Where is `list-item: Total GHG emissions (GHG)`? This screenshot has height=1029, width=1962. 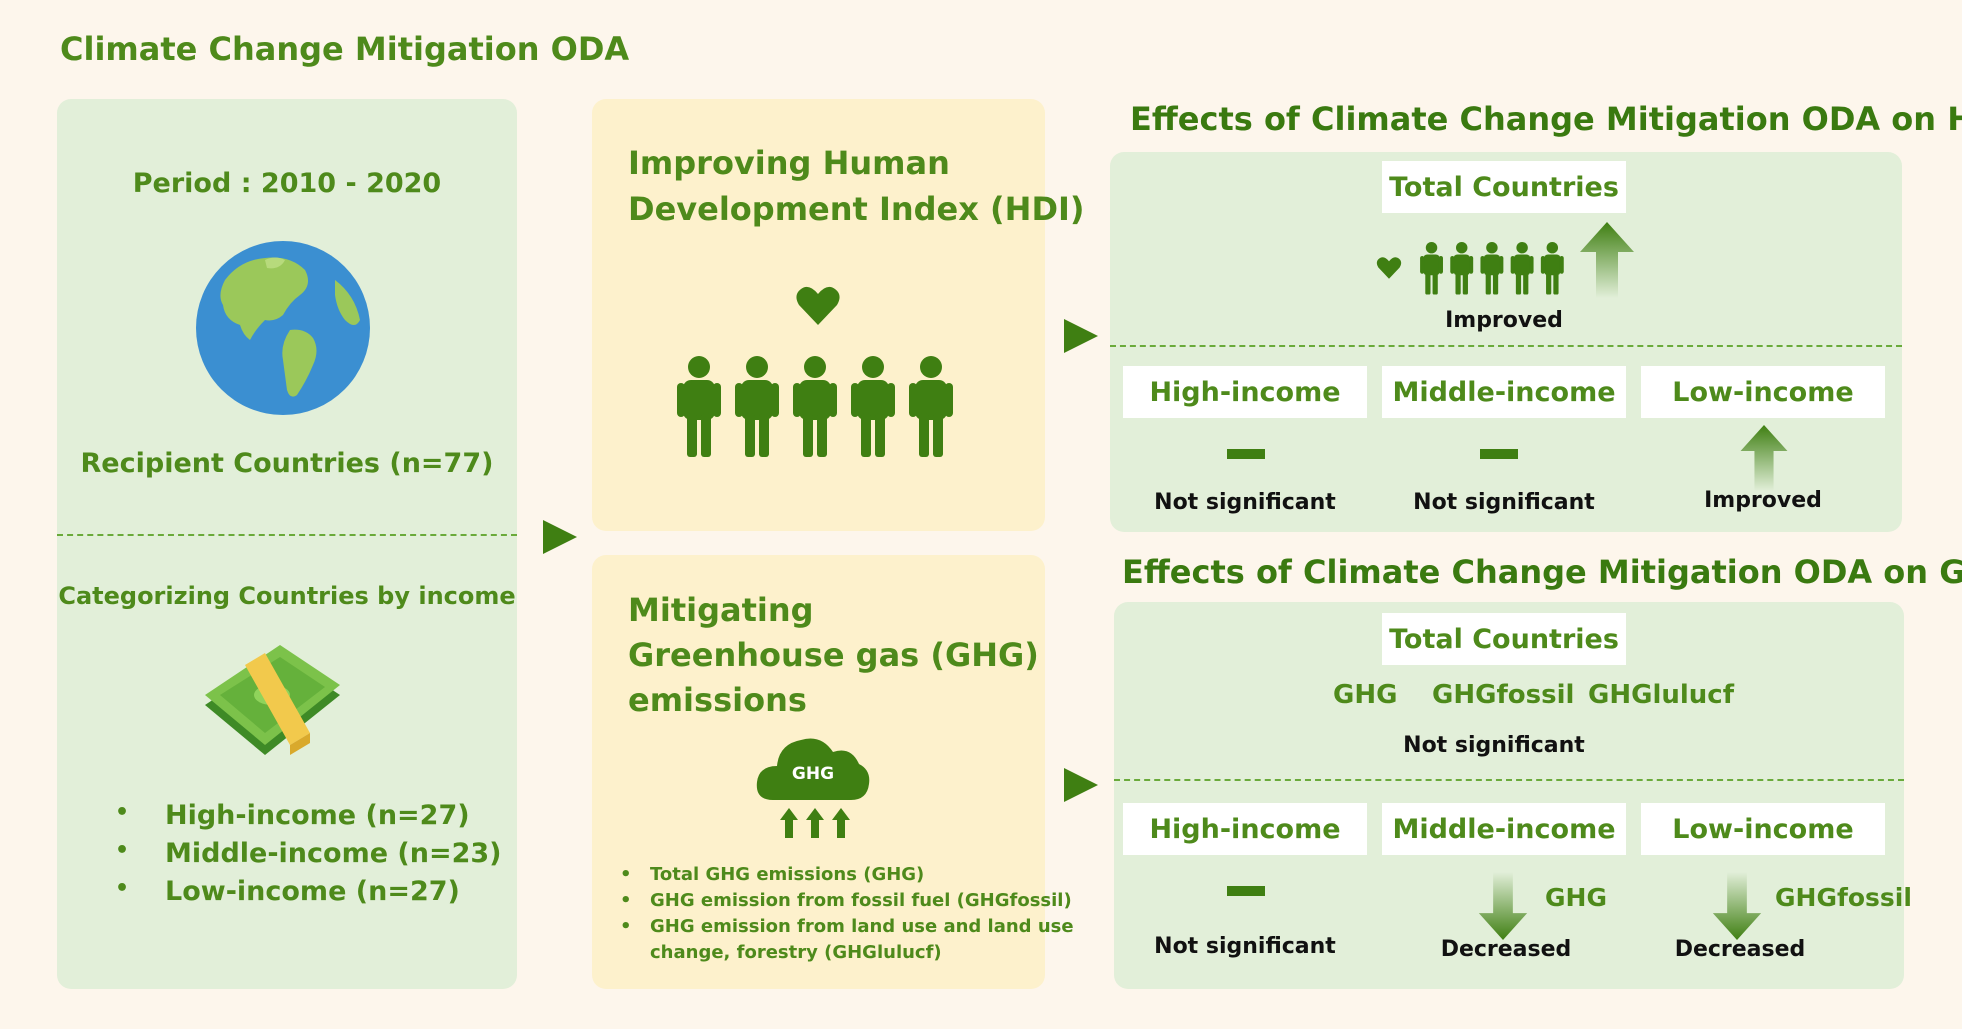 list-item: Total GHG emissions (GHG) is located at coordinates (787, 874).